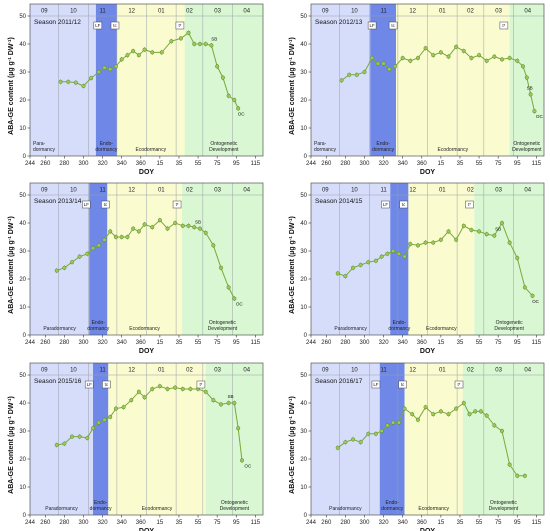  I want to click on phase-label-para: dormancy, so click(44, 150).